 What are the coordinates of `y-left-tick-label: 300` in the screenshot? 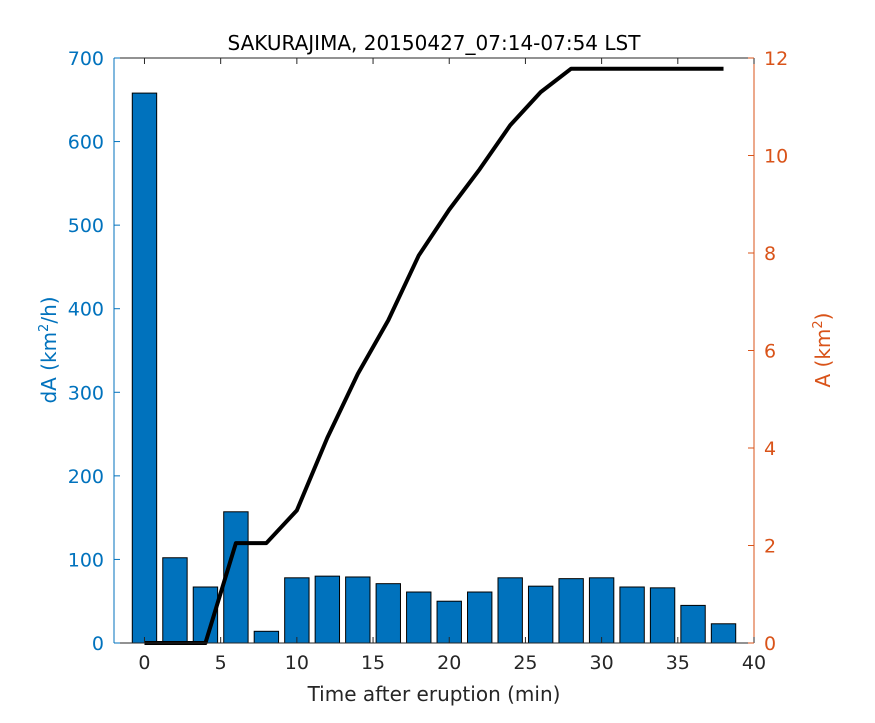 It's located at (86, 393).